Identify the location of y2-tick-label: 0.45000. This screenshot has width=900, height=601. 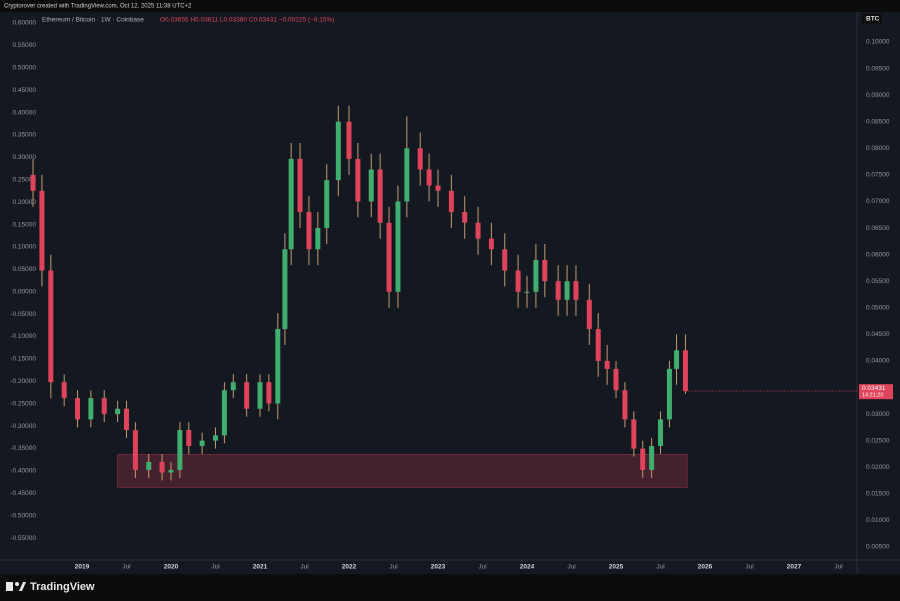
(25, 90).